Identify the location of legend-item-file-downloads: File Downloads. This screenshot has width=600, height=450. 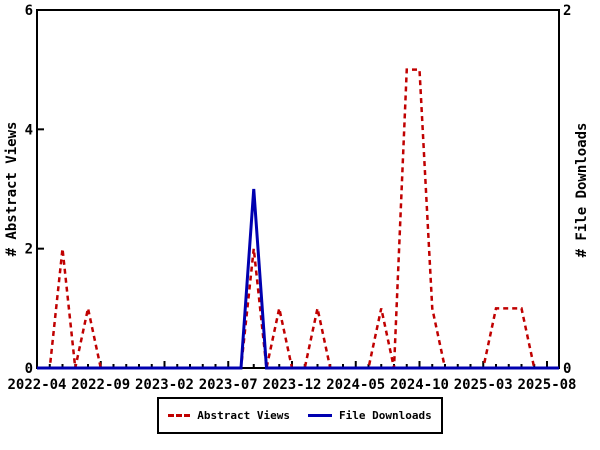
(370, 415).